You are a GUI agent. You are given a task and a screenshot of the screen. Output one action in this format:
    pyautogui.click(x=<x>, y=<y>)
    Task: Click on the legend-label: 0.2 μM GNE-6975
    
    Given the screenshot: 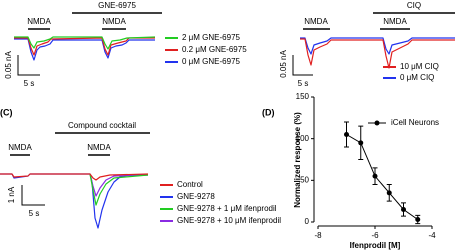 What is the action you would take?
    pyautogui.click(x=214, y=49)
    